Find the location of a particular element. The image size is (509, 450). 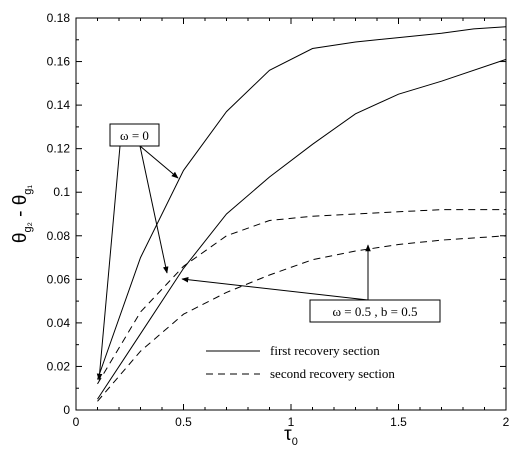

annotation-arrow-omega0-solid is located at coordinates (159, 162).